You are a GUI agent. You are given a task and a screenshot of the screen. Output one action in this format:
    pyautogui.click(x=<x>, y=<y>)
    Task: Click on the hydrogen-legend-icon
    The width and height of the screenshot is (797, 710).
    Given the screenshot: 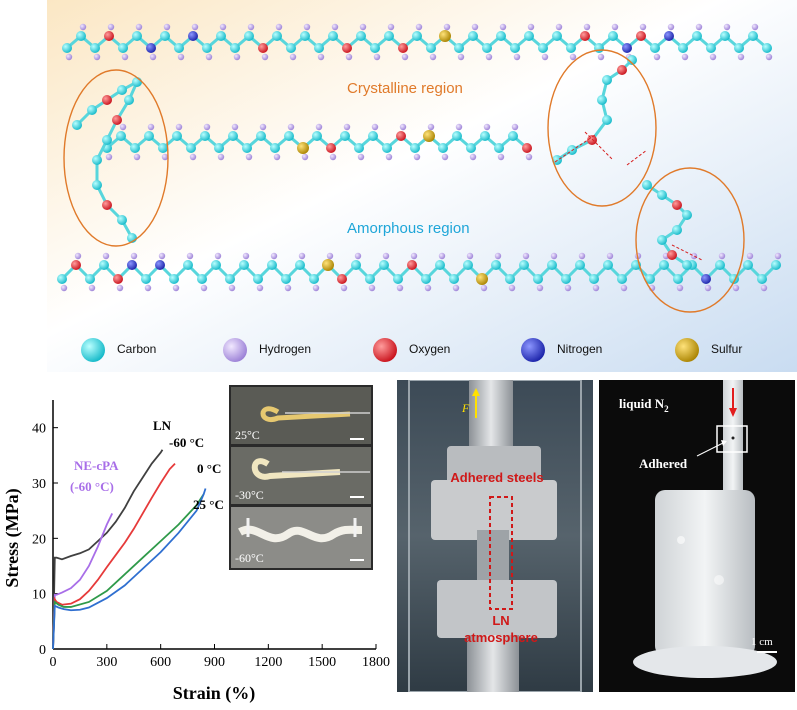 What is the action you would take?
    pyautogui.click(x=235, y=350)
    